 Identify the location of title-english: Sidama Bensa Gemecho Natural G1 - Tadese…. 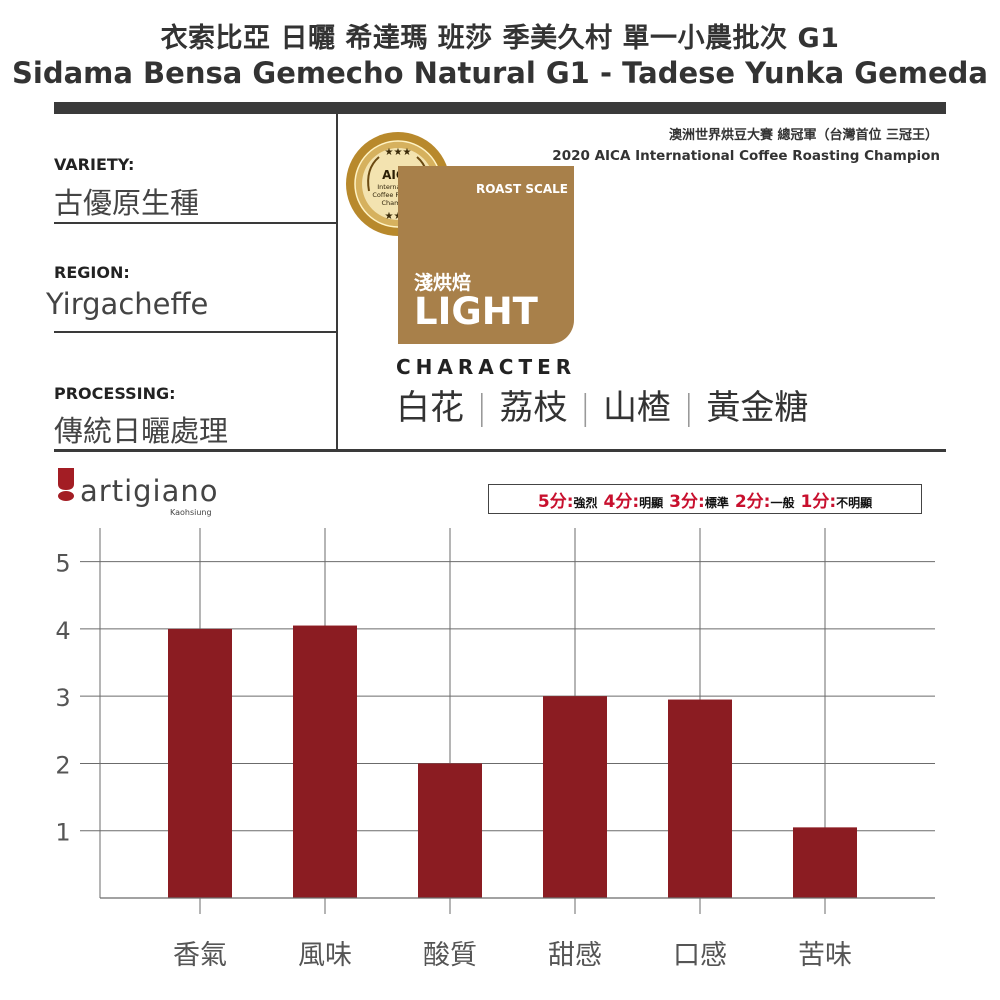
(500, 73).